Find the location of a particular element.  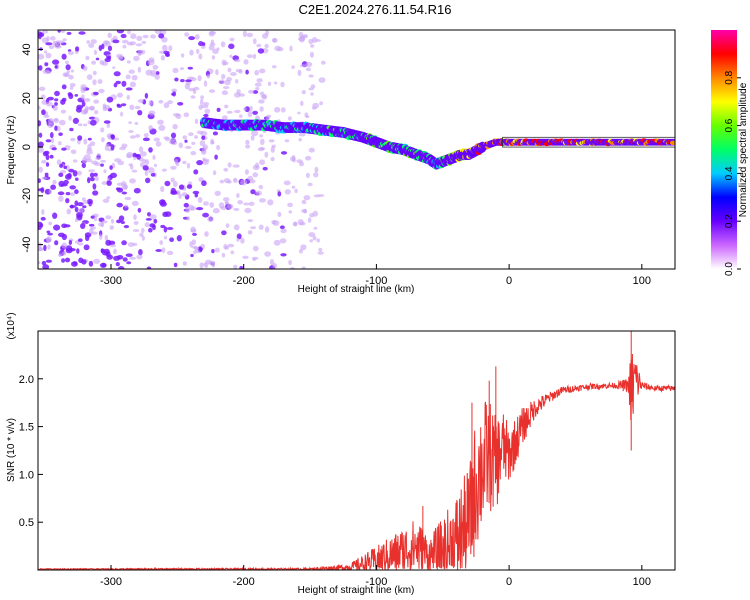

snr-y-axis-label: SNR (10 * v/v) is located at coordinates (11, 450).